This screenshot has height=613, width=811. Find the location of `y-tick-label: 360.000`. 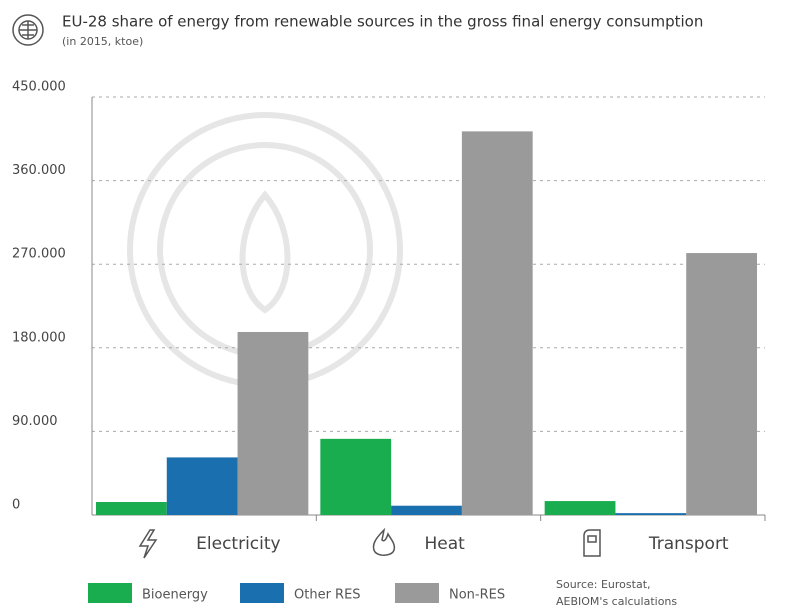

y-tick-label: 360.000 is located at coordinates (39, 170).